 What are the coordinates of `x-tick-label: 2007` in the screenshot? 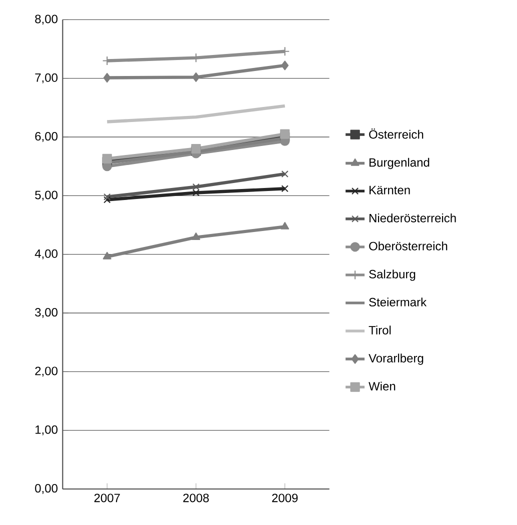 It's located at (107, 498).